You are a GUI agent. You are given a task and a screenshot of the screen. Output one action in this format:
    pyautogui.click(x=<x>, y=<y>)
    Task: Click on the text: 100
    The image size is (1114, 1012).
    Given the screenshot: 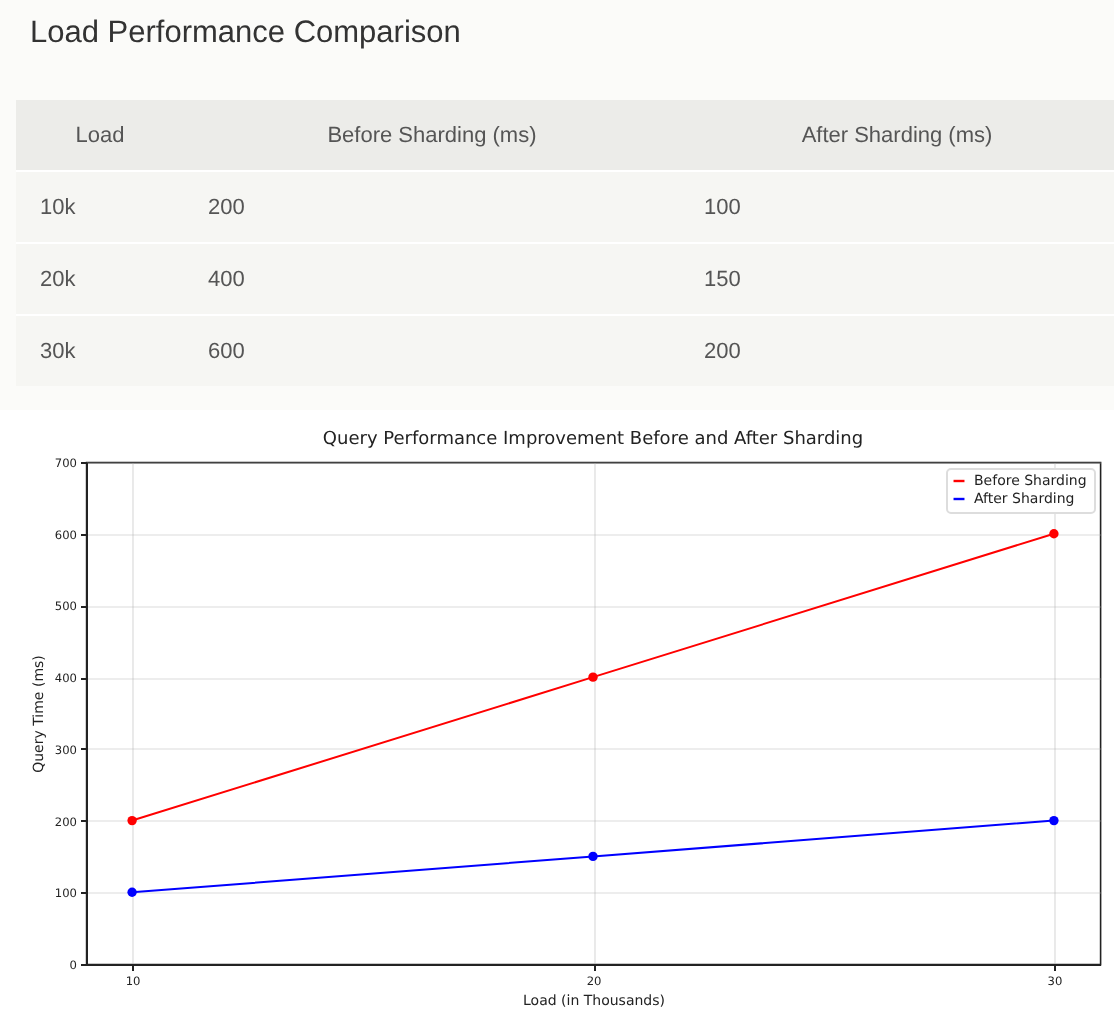 What is the action you would take?
    pyautogui.click(x=897, y=207)
    